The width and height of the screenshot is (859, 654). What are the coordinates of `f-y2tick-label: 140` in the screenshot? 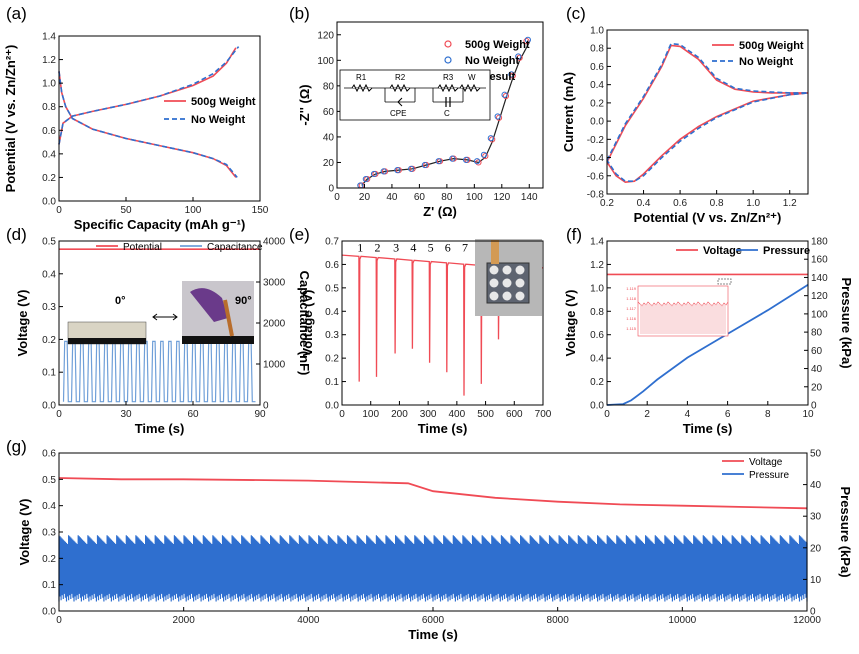 It's located at (819, 278).